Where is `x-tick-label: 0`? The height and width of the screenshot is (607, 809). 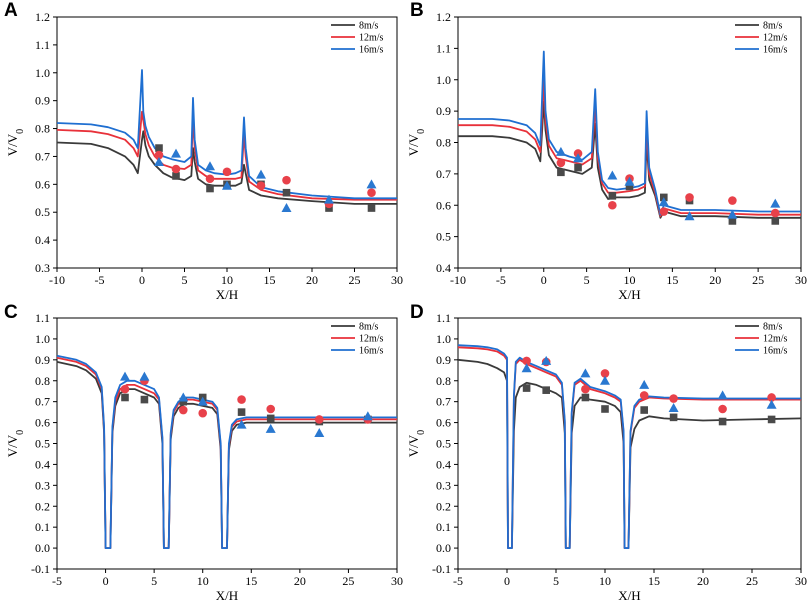
x-tick-label: 0 is located at coordinates (544, 280).